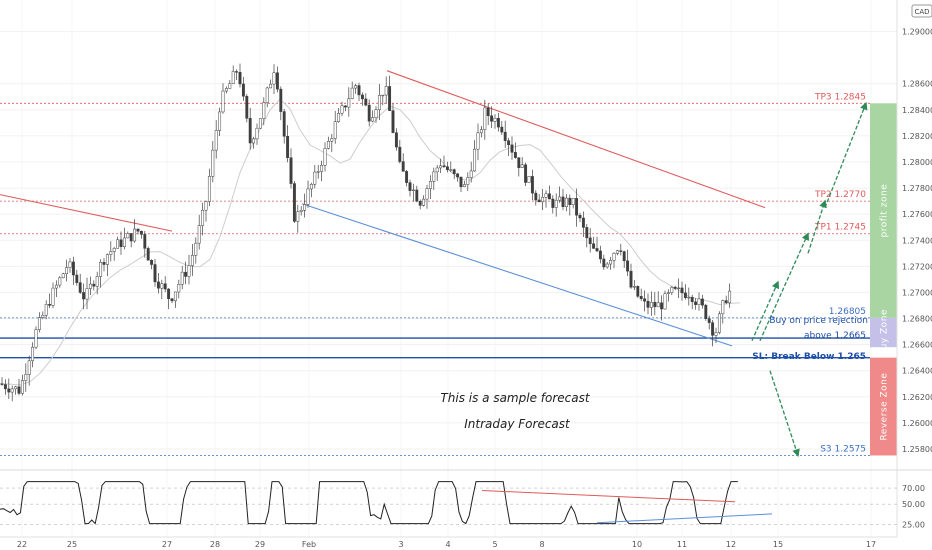 Image resolution: width=932 pixels, height=550 pixels. What do you see at coordinates (917, 423) in the screenshot?
I see `price-tick-label: 1.26000` at bounding box center [917, 423].